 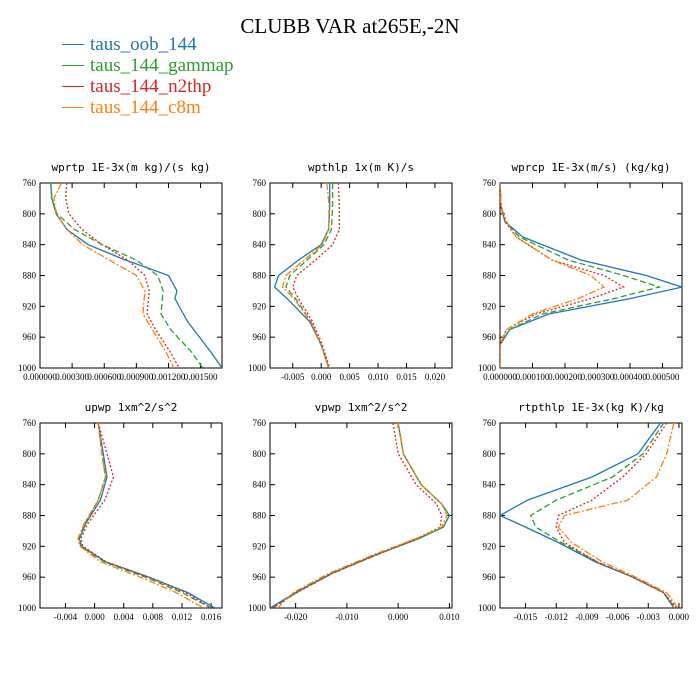 I want to click on x-tick-label: -0.015, so click(x=526, y=617).